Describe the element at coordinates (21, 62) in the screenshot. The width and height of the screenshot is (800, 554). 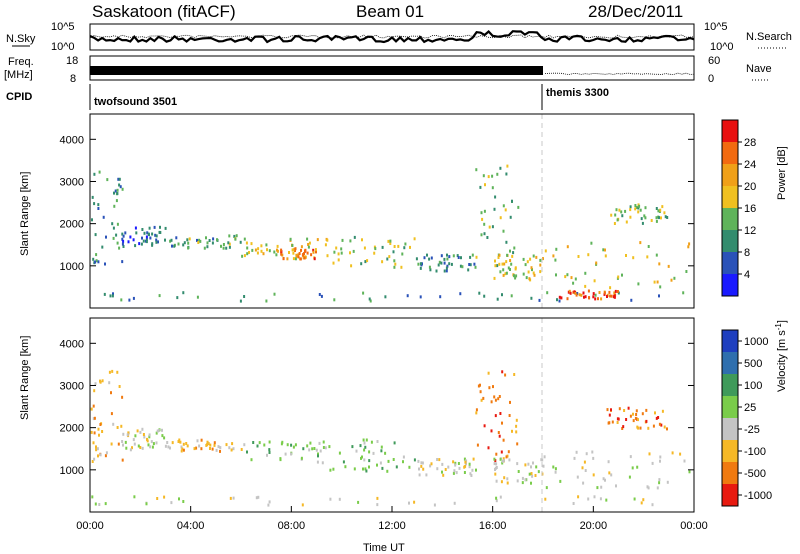
I see `freq-label: Freq.` at that location.